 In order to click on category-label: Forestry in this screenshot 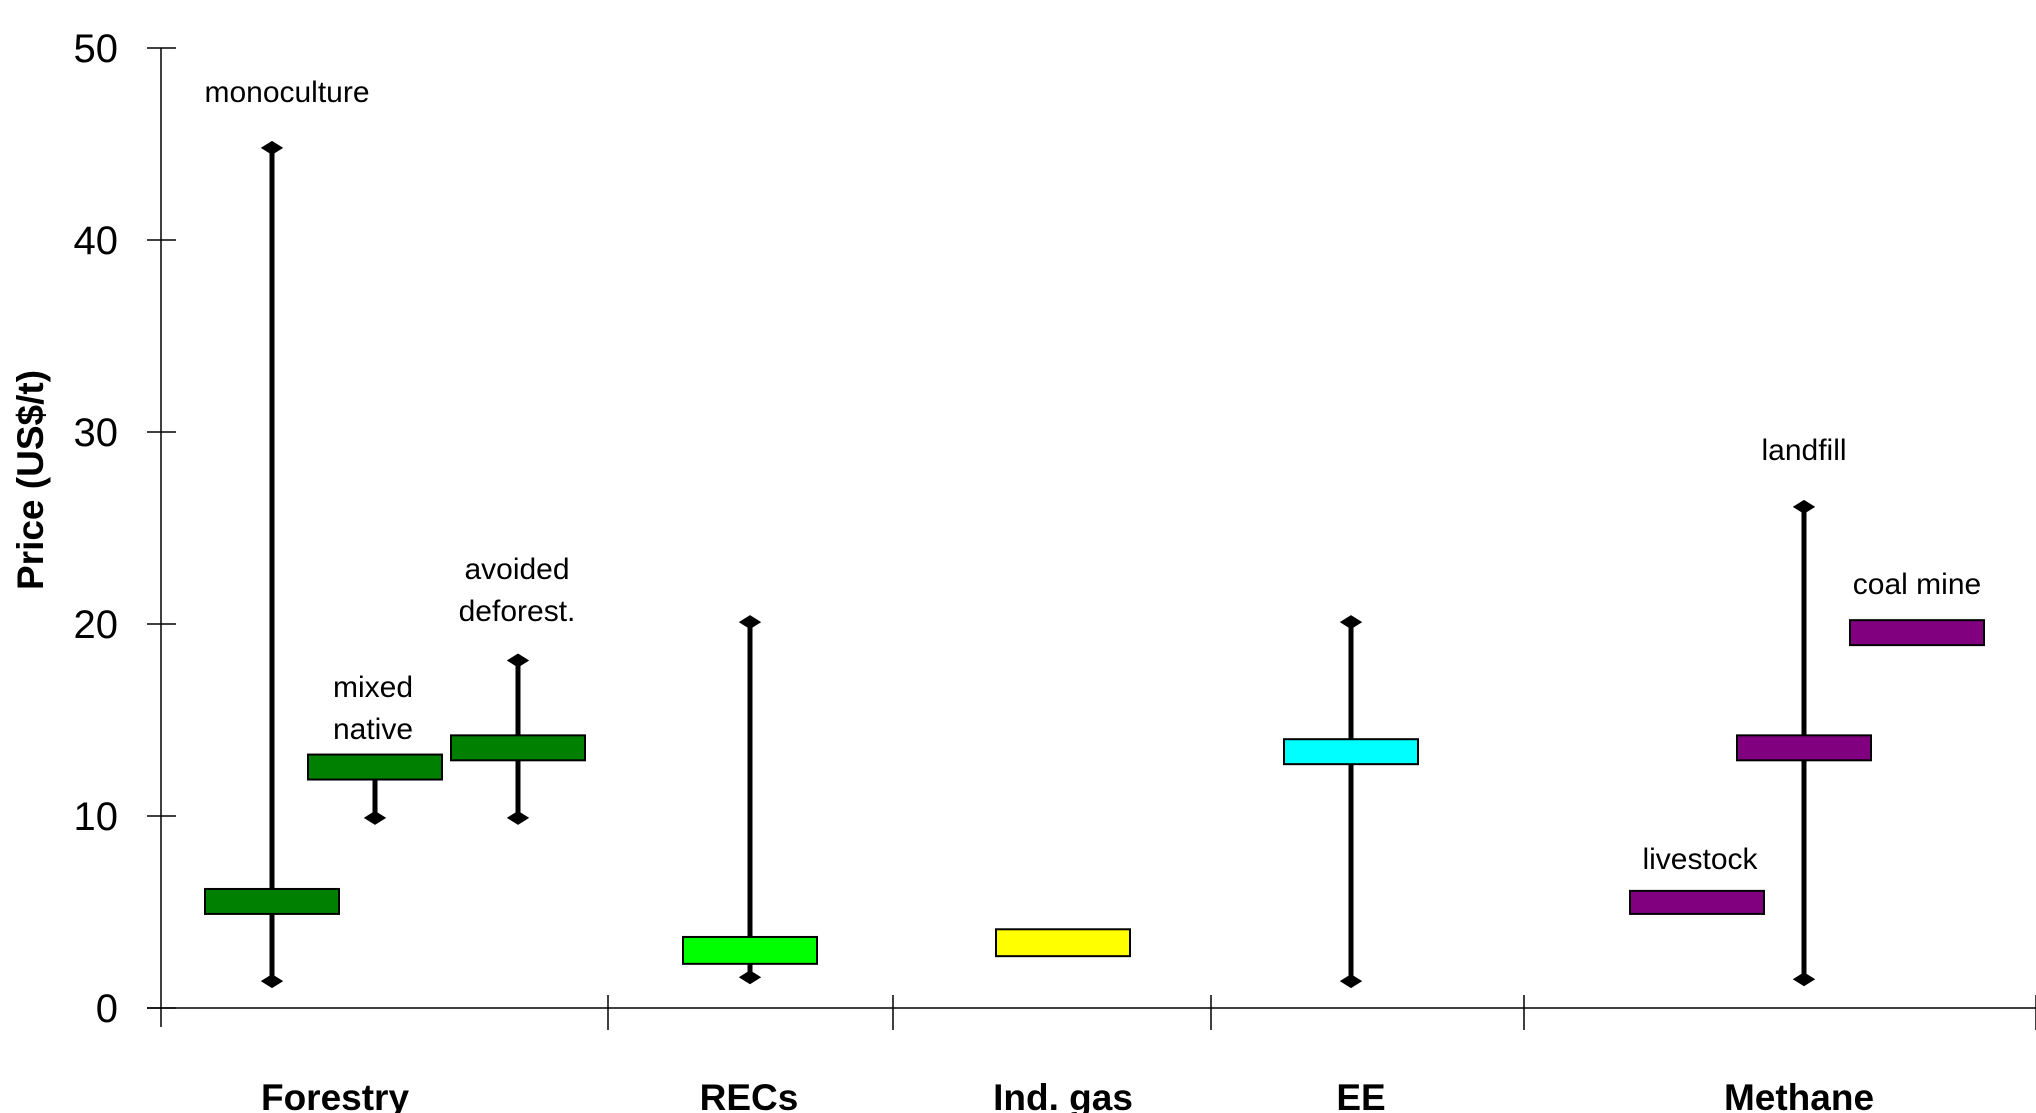, I will do `click(335, 1095)`.